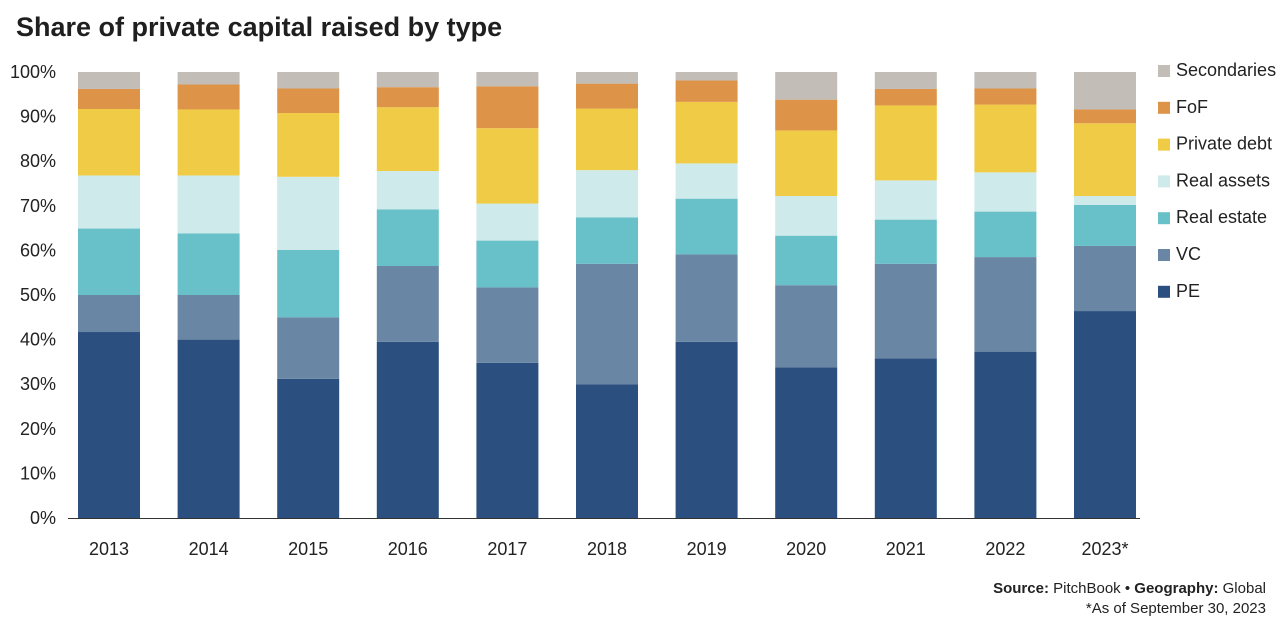 The image size is (1280, 627). I want to click on source-label: Source:, so click(1021, 588).